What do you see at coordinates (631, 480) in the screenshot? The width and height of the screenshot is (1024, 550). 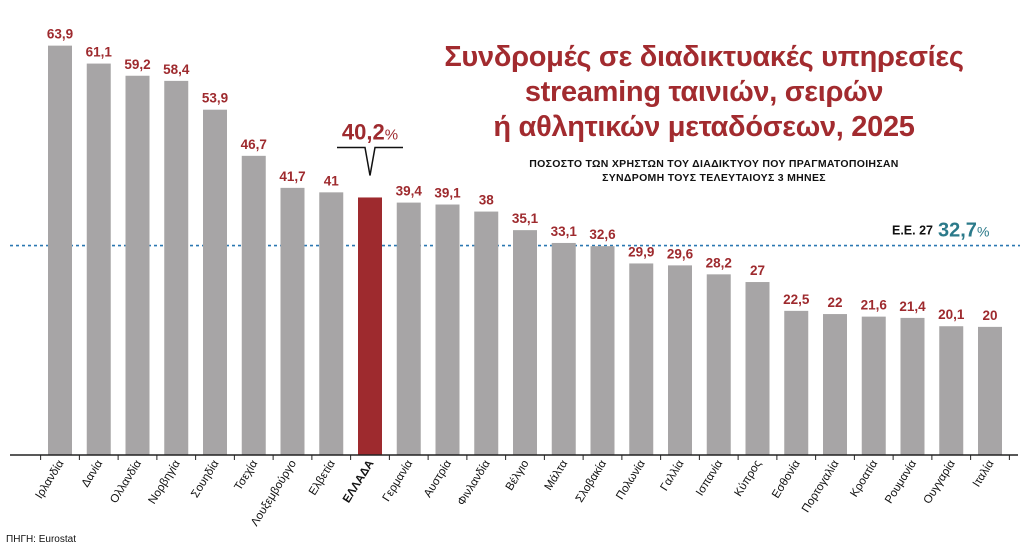 I see `category-label: Πολωνία` at bounding box center [631, 480].